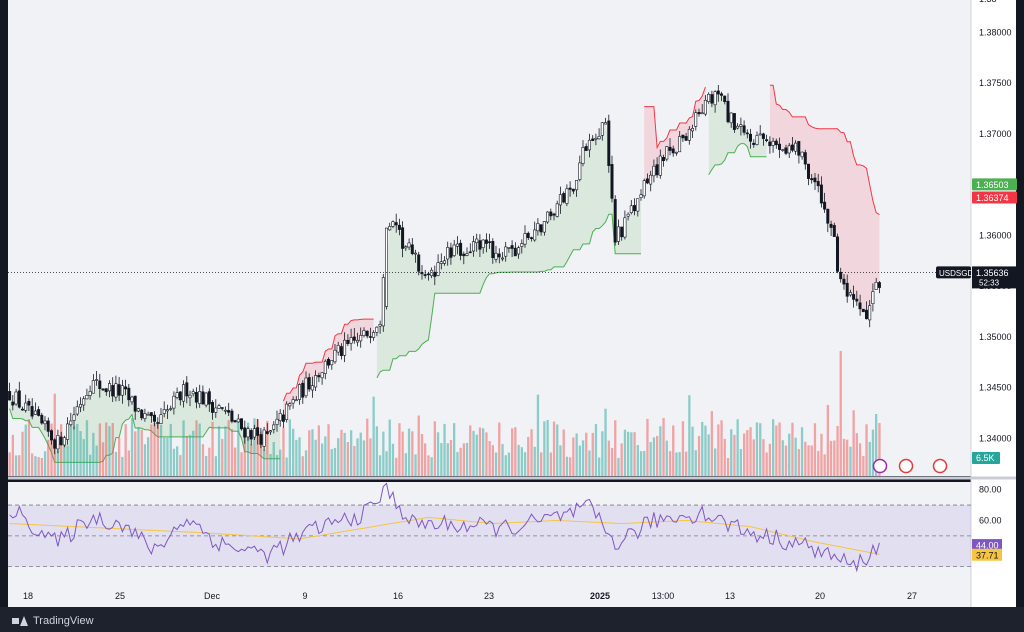 Image resolution: width=1024 pixels, height=632 pixels. What do you see at coordinates (988, 2) in the screenshot?
I see `price-tick-label-clip: 1.38` at bounding box center [988, 2].